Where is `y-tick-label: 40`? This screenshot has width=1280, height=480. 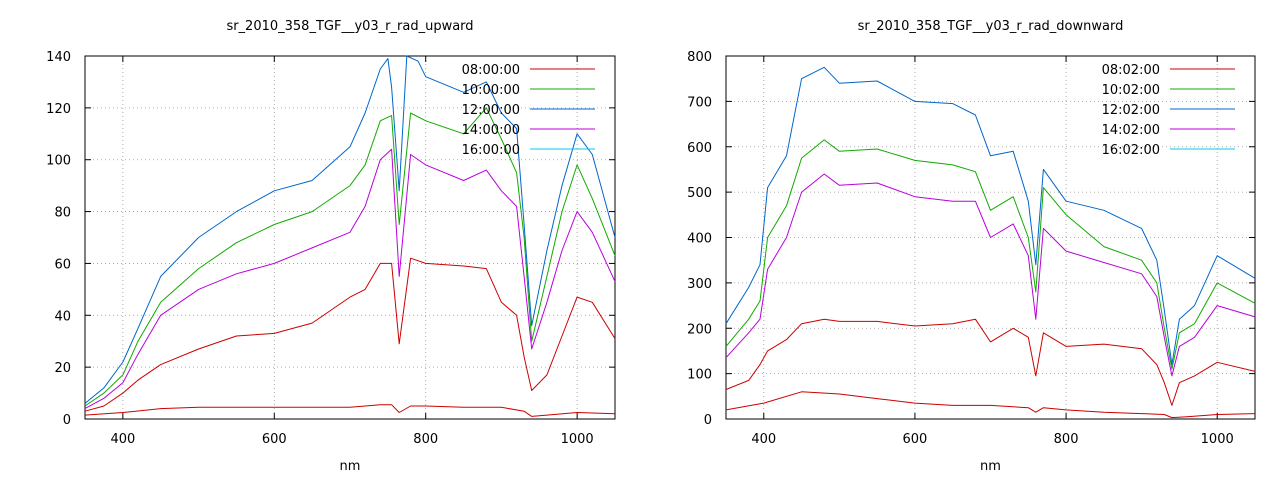
y-tick-label: 40 is located at coordinates (62, 316).